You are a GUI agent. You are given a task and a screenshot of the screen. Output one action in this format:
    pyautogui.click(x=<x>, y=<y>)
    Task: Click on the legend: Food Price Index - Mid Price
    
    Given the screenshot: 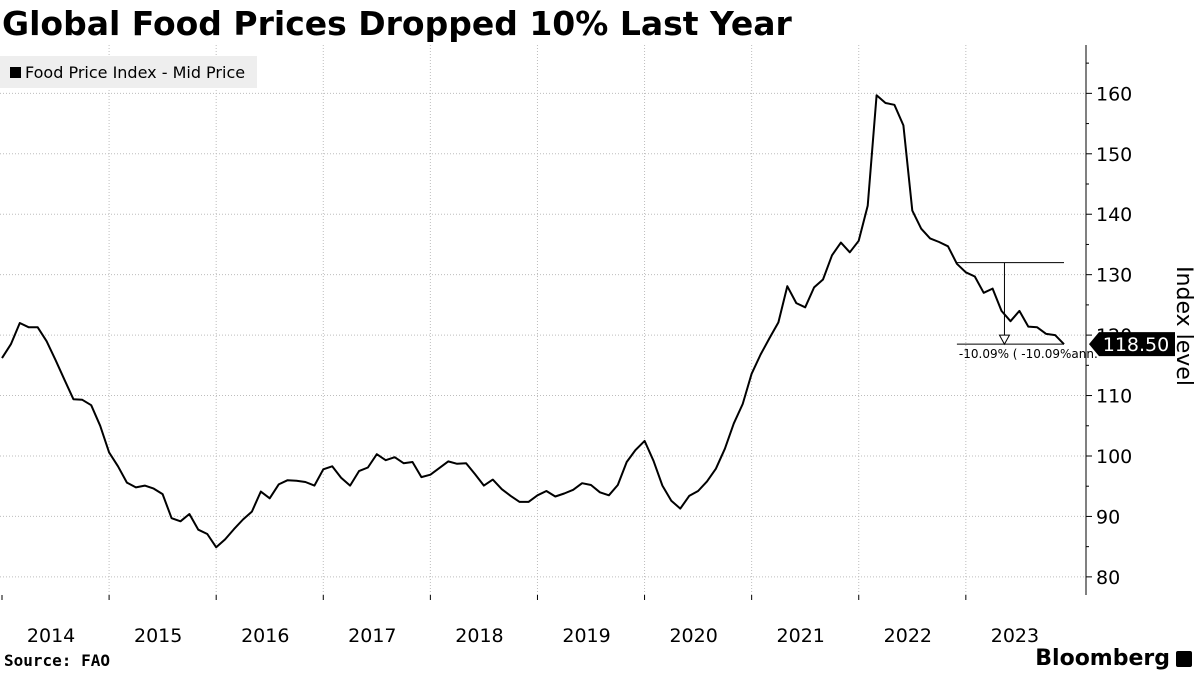 What is the action you would take?
    pyautogui.click(x=129, y=72)
    